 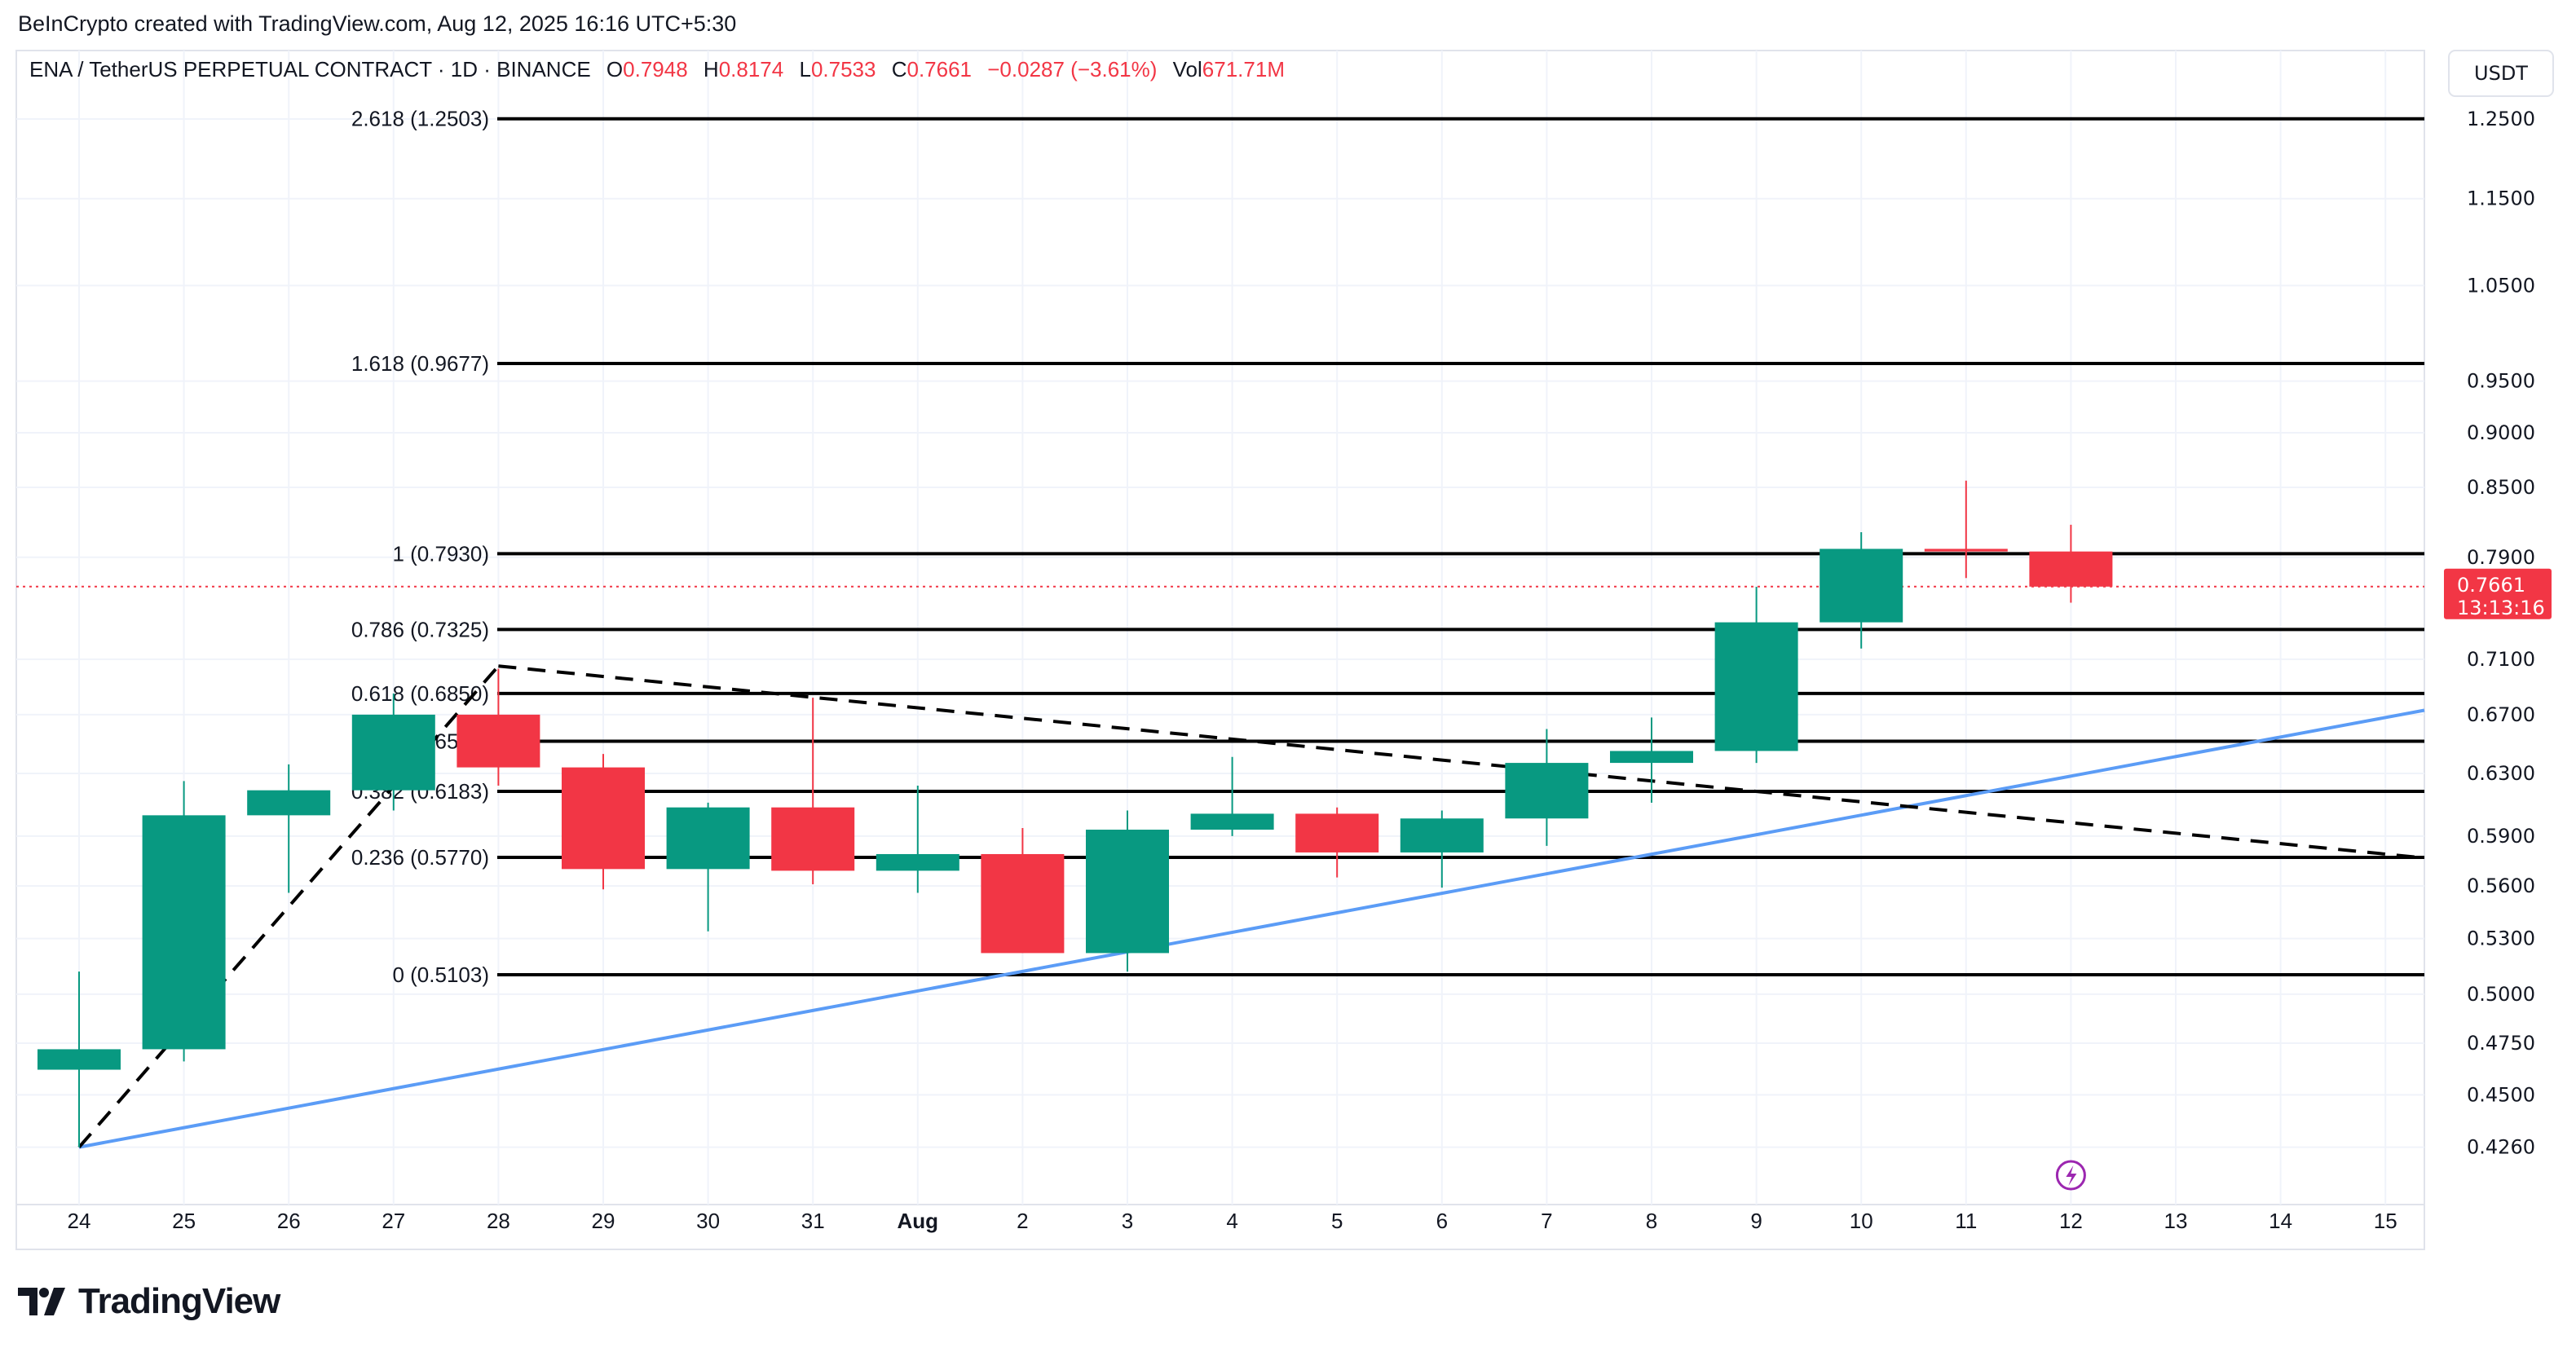 What do you see at coordinates (1337, 1221) in the screenshot?
I see `x-tick-label: 5` at bounding box center [1337, 1221].